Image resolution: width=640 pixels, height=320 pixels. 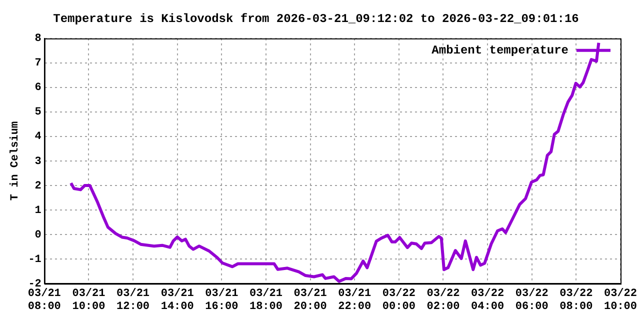 I want to click on x-tick-label: 03/21 12:00, so click(x=133, y=301).